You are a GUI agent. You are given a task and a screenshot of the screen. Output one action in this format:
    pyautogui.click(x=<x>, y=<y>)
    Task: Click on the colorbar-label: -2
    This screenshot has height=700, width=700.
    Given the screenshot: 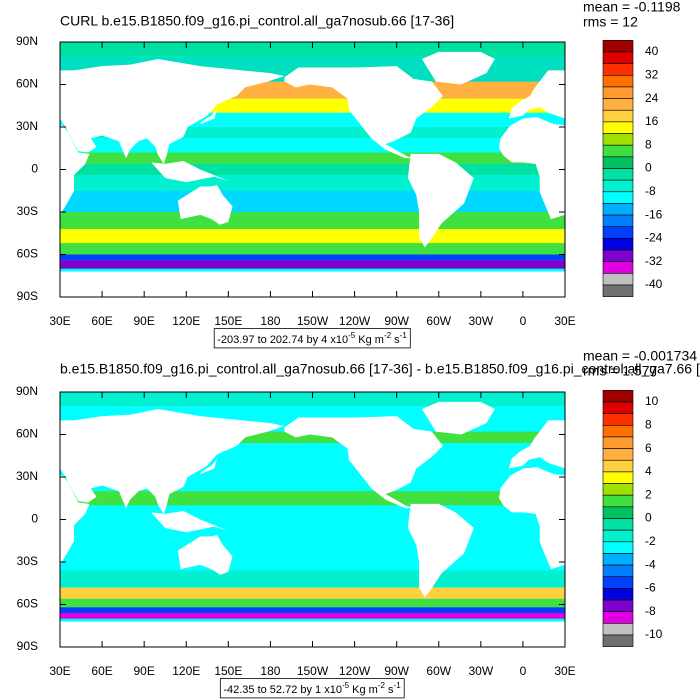 What is the action you would take?
    pyautogui.click(x=650, y=541)
    